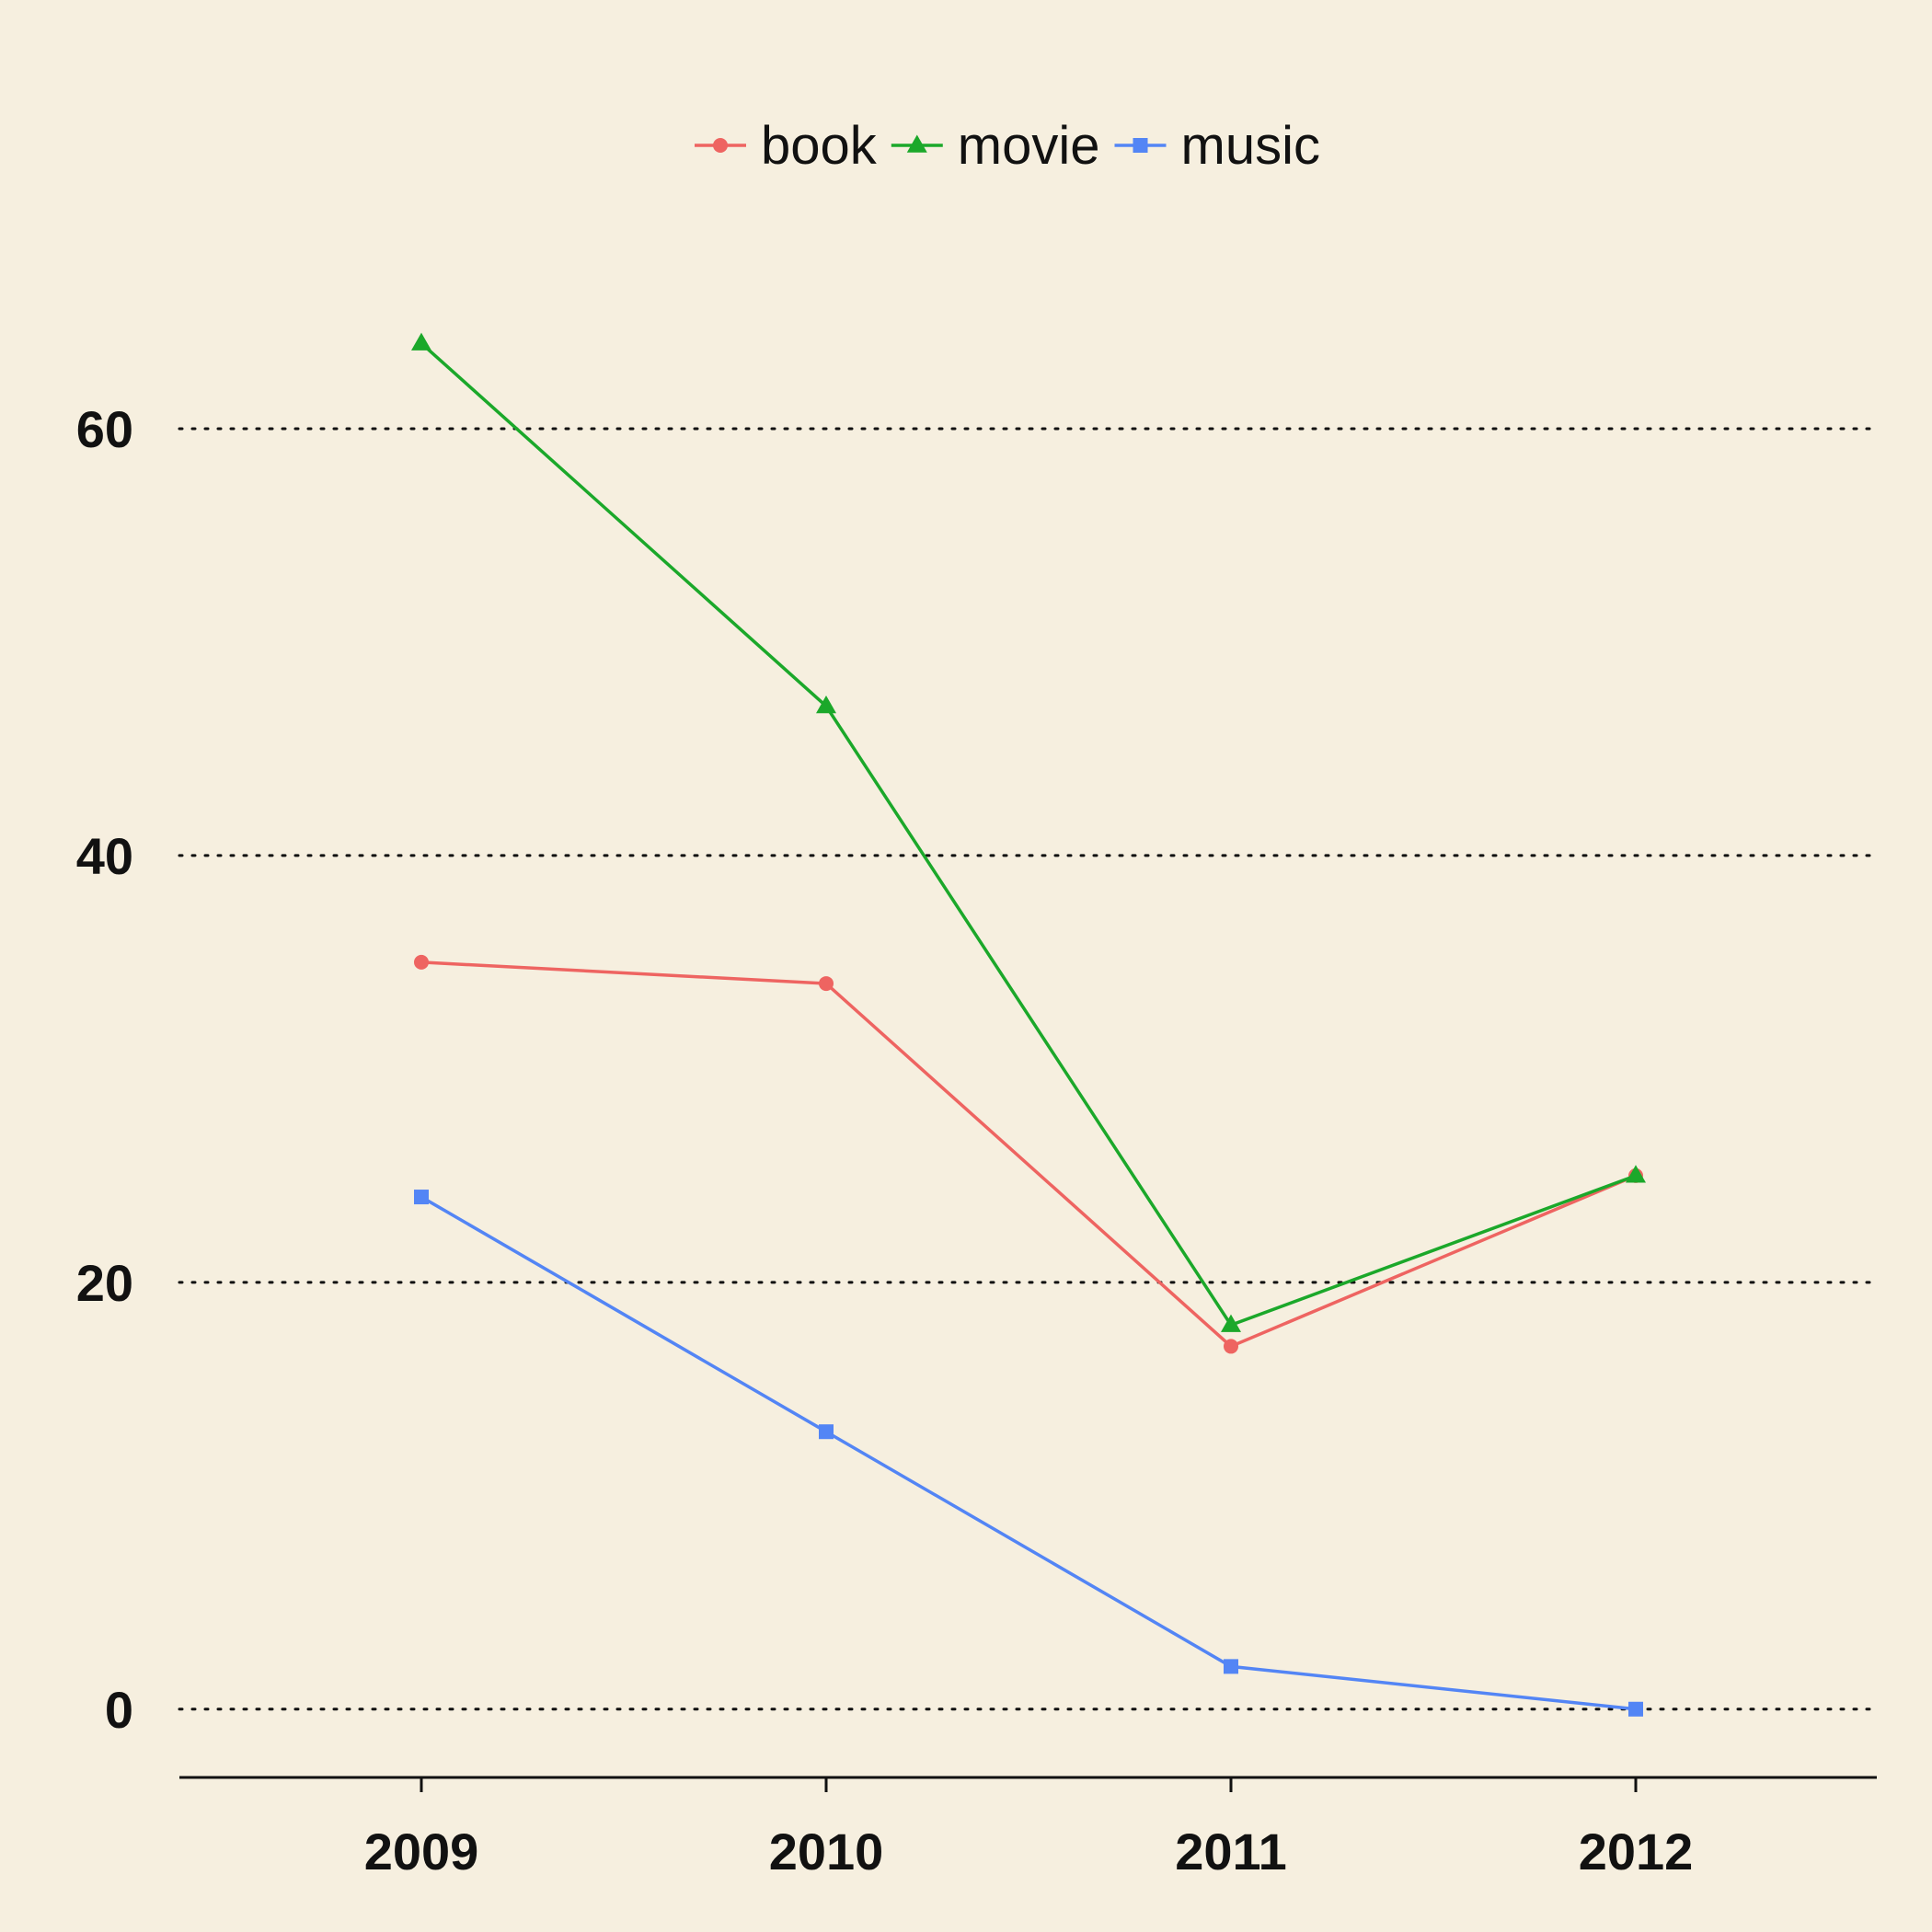 The height and width of the screenshot is (1932, 1932). I want to click on legend-label: movie, so click(1029, 146).